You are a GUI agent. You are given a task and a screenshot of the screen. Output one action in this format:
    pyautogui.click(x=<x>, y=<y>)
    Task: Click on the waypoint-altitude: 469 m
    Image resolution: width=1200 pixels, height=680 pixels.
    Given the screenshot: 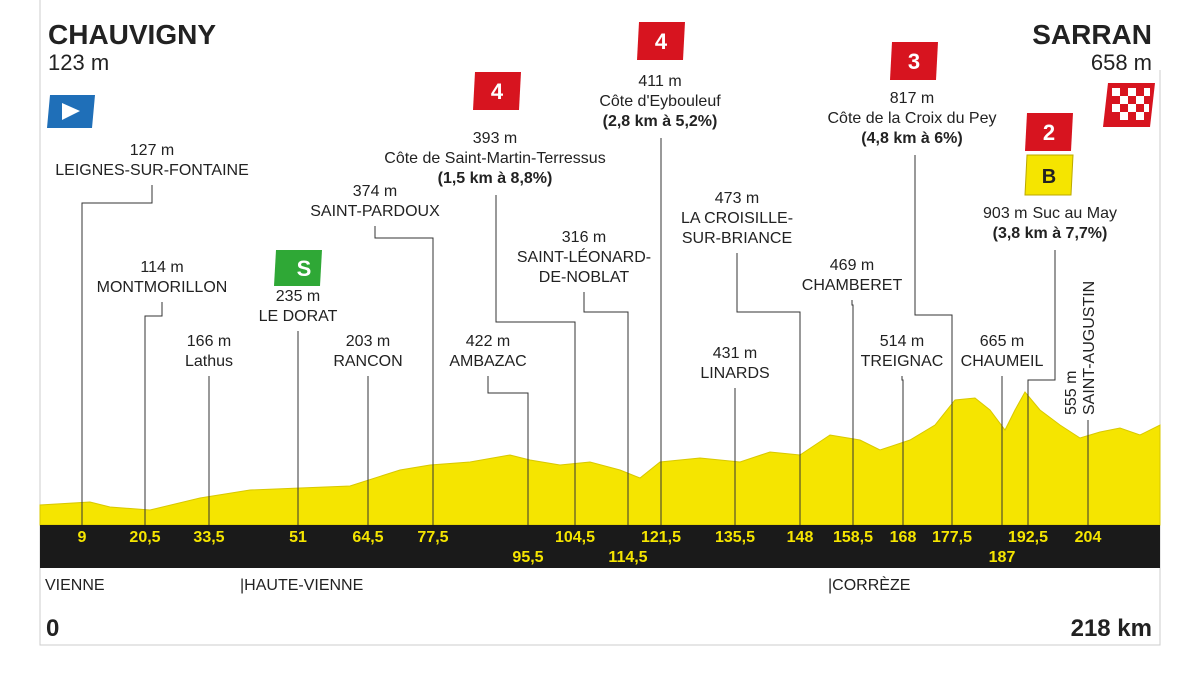 What is the action you would take?
    pyautogui.click(x=852, y=265)
    